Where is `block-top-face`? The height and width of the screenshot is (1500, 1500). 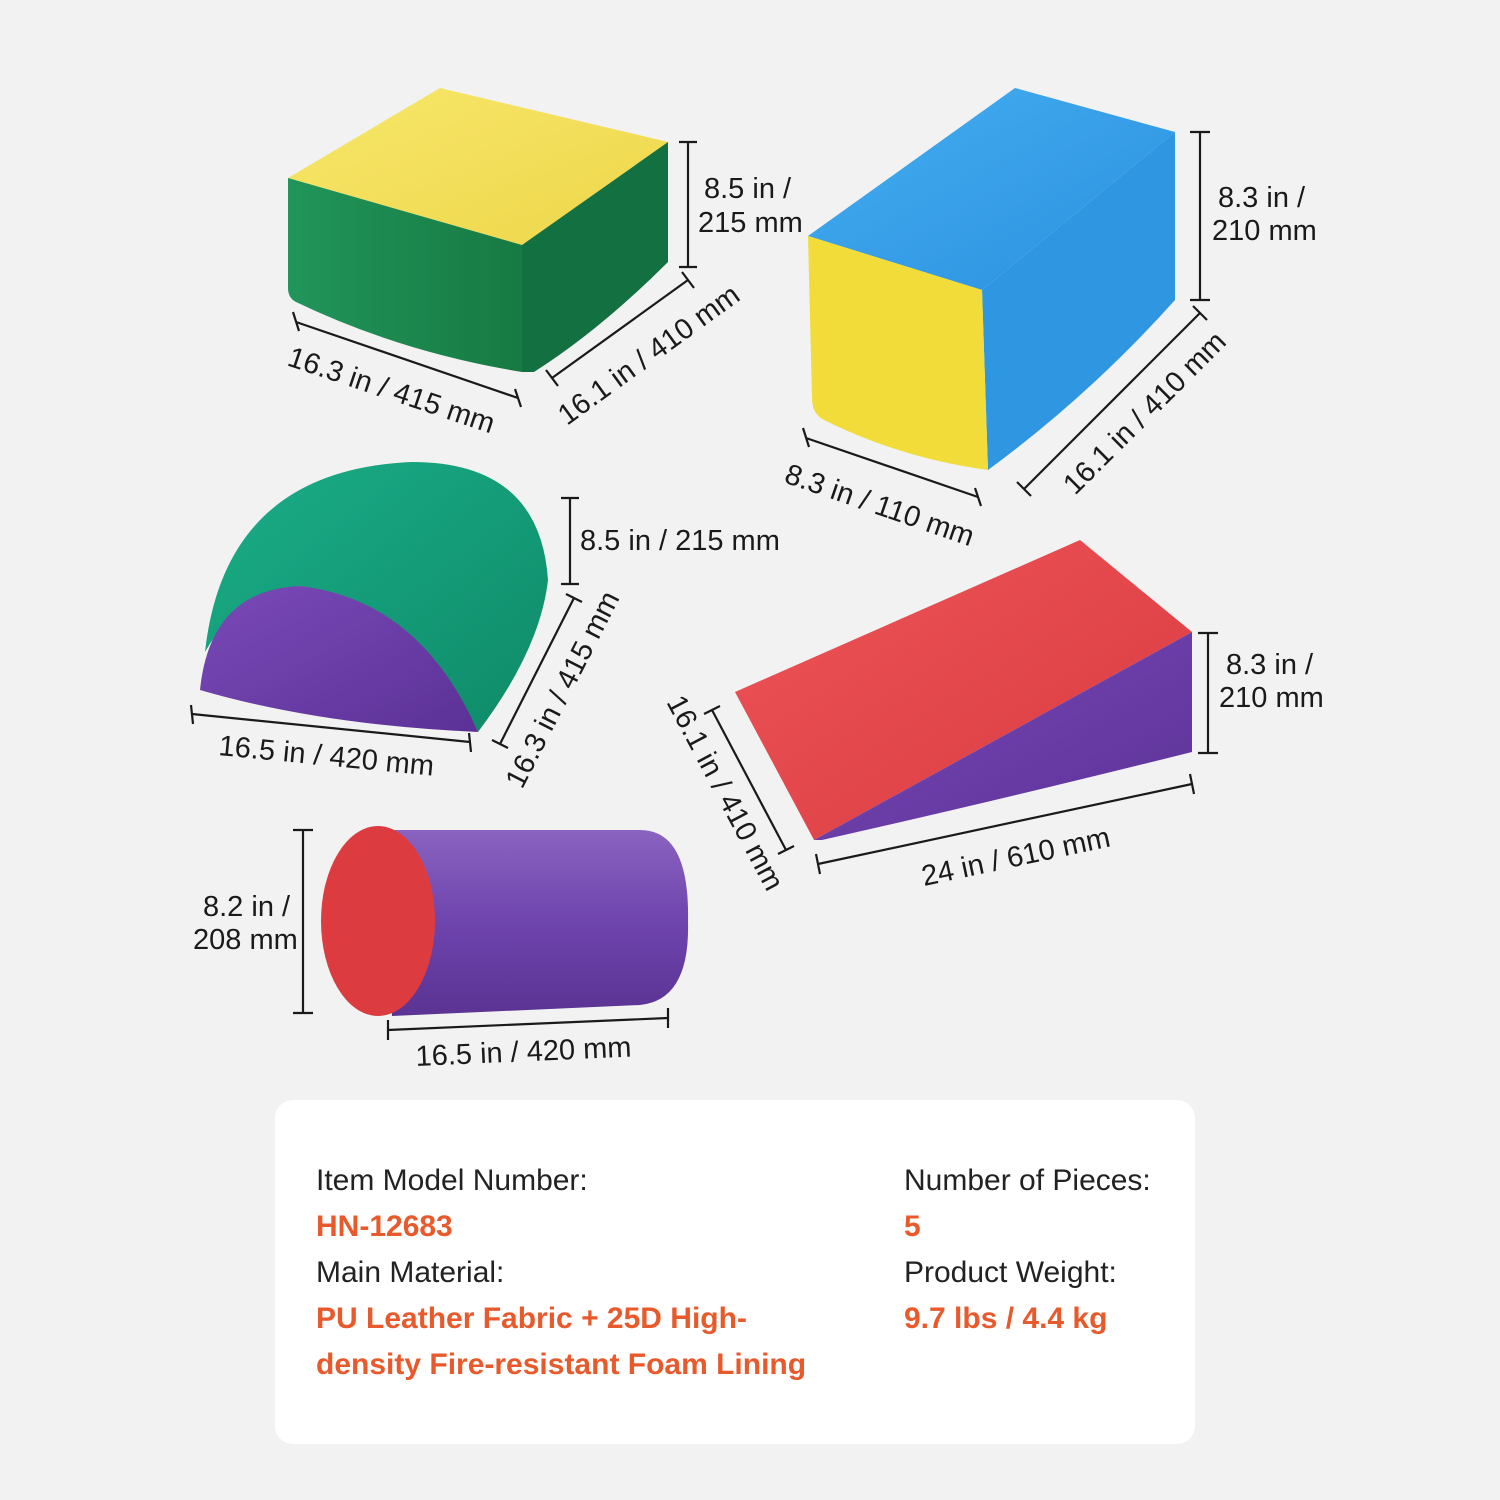 block-top-face is located at coordinates (991, 189).